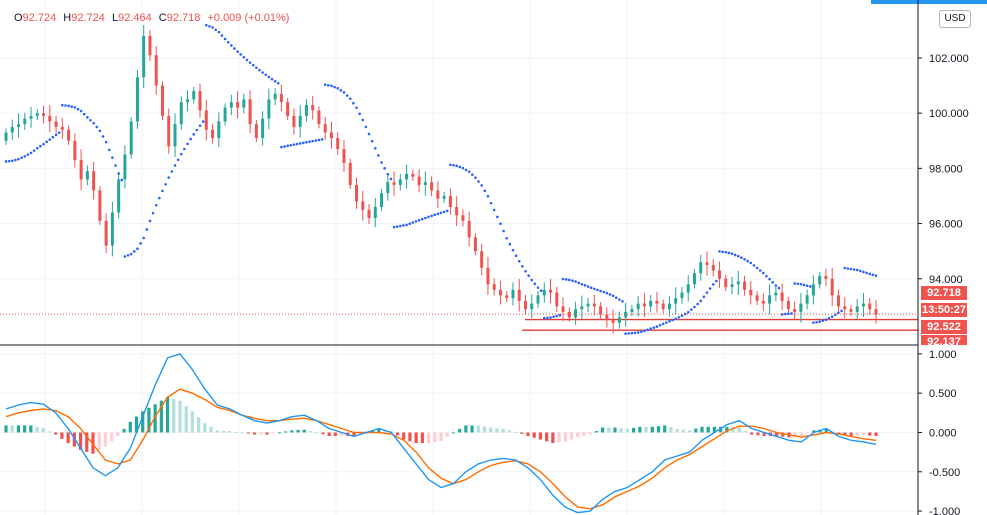  I want to click on macd-axis-tick-label: 0.500, so click(943, 394).